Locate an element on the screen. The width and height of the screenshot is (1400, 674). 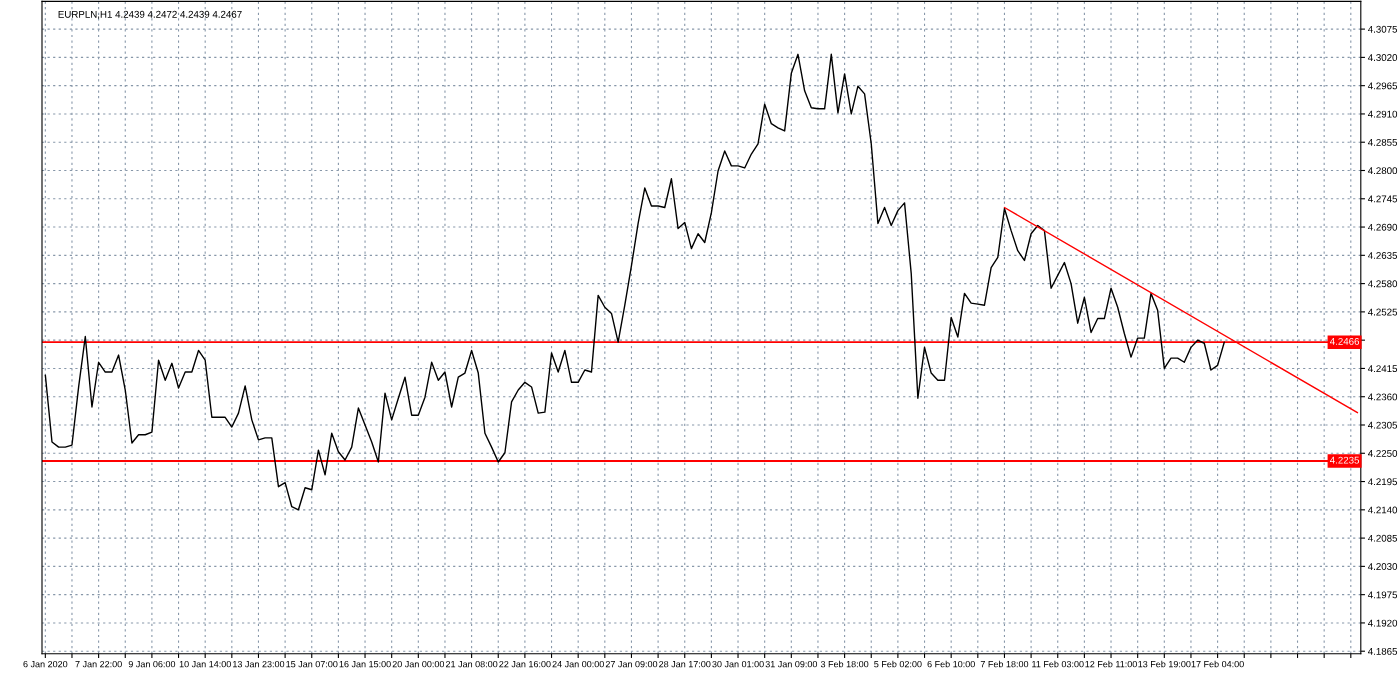
y-tick-label: 4.2250 is located at coordinates (1382, 453).